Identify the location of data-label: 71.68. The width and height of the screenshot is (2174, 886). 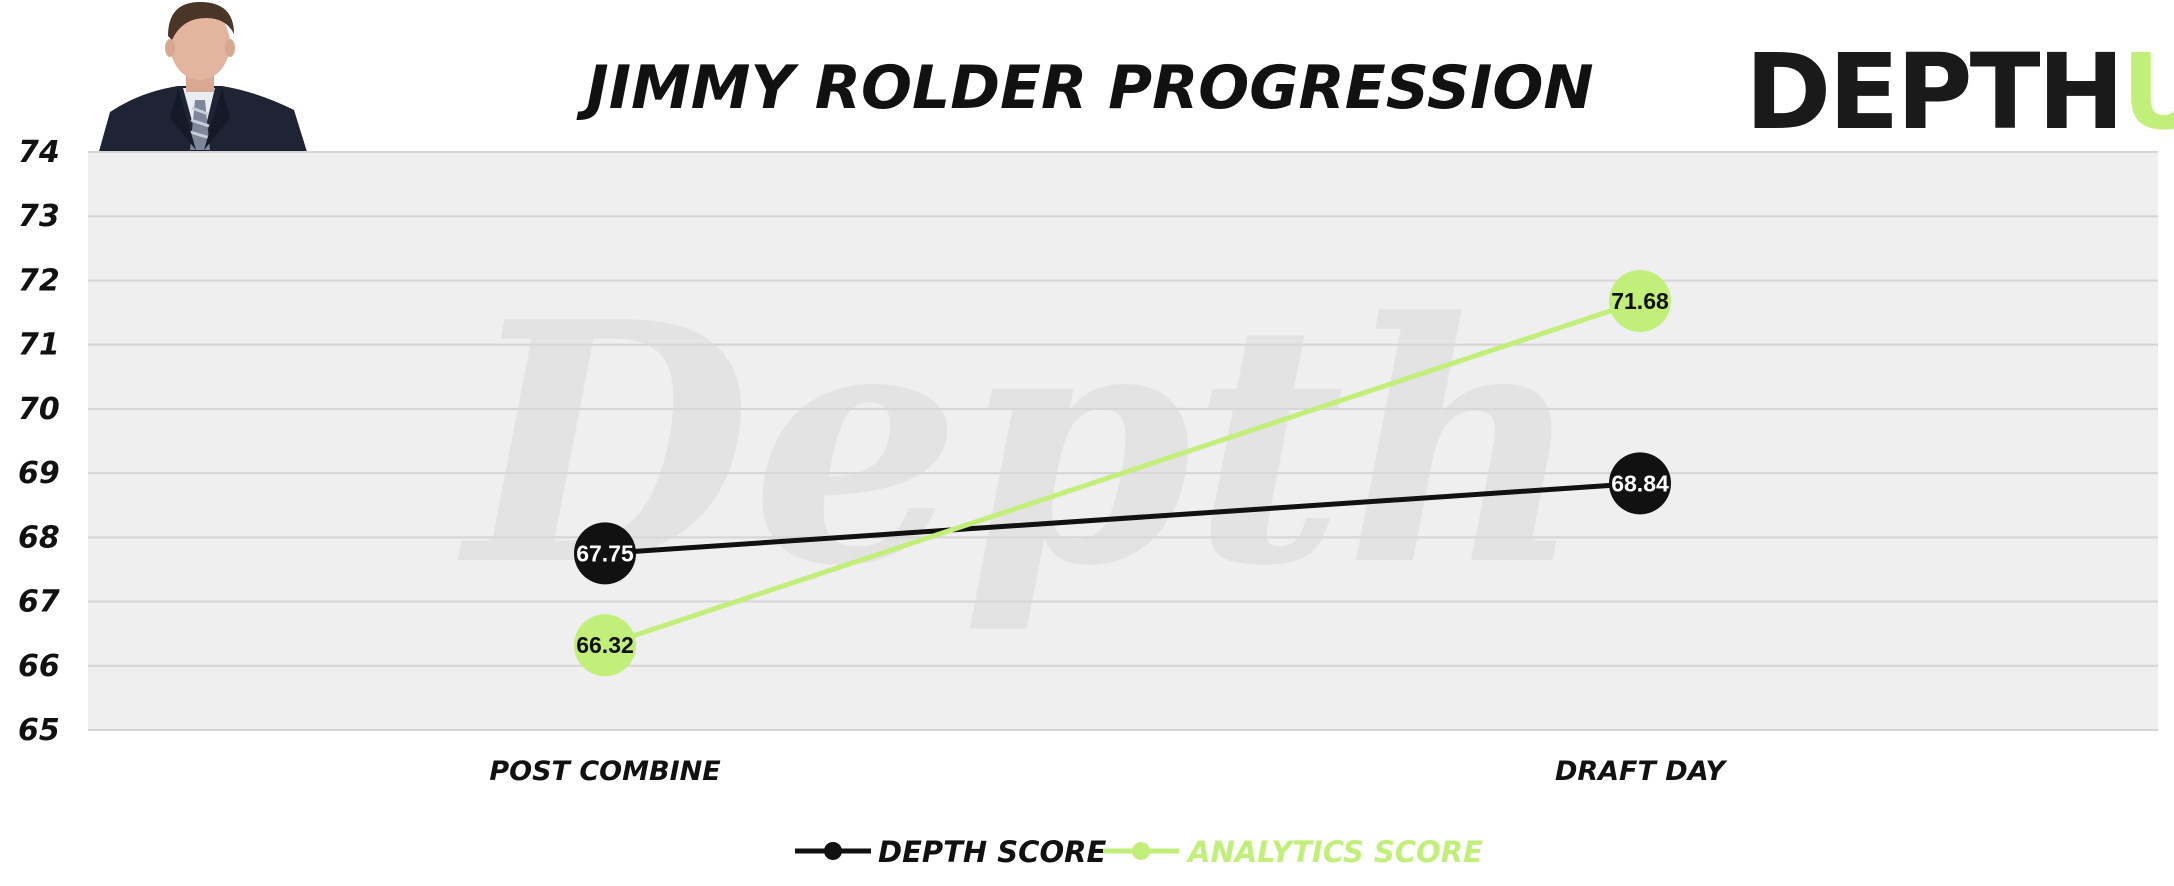
(1640, 301).